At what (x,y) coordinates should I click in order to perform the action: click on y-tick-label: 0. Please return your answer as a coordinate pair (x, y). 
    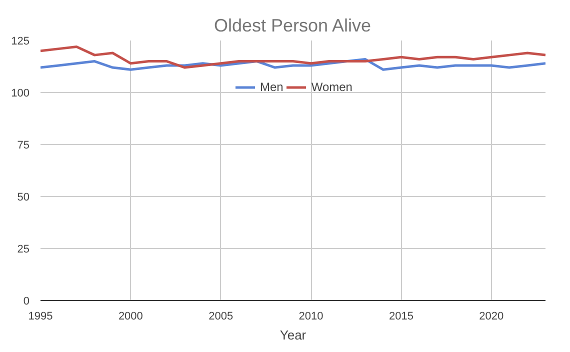
    Looking at the image, I should click on (26, 302).